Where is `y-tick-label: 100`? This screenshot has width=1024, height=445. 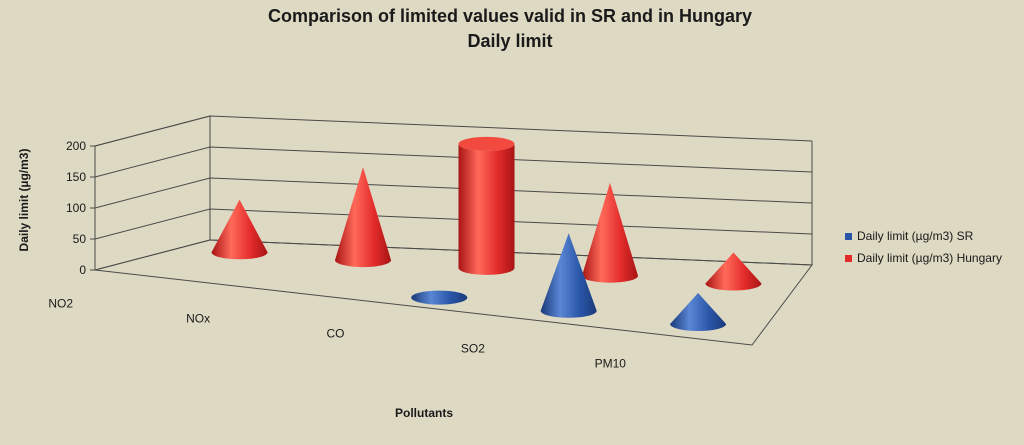
y-tick-label: 100 is located at coordinates (76, 208).